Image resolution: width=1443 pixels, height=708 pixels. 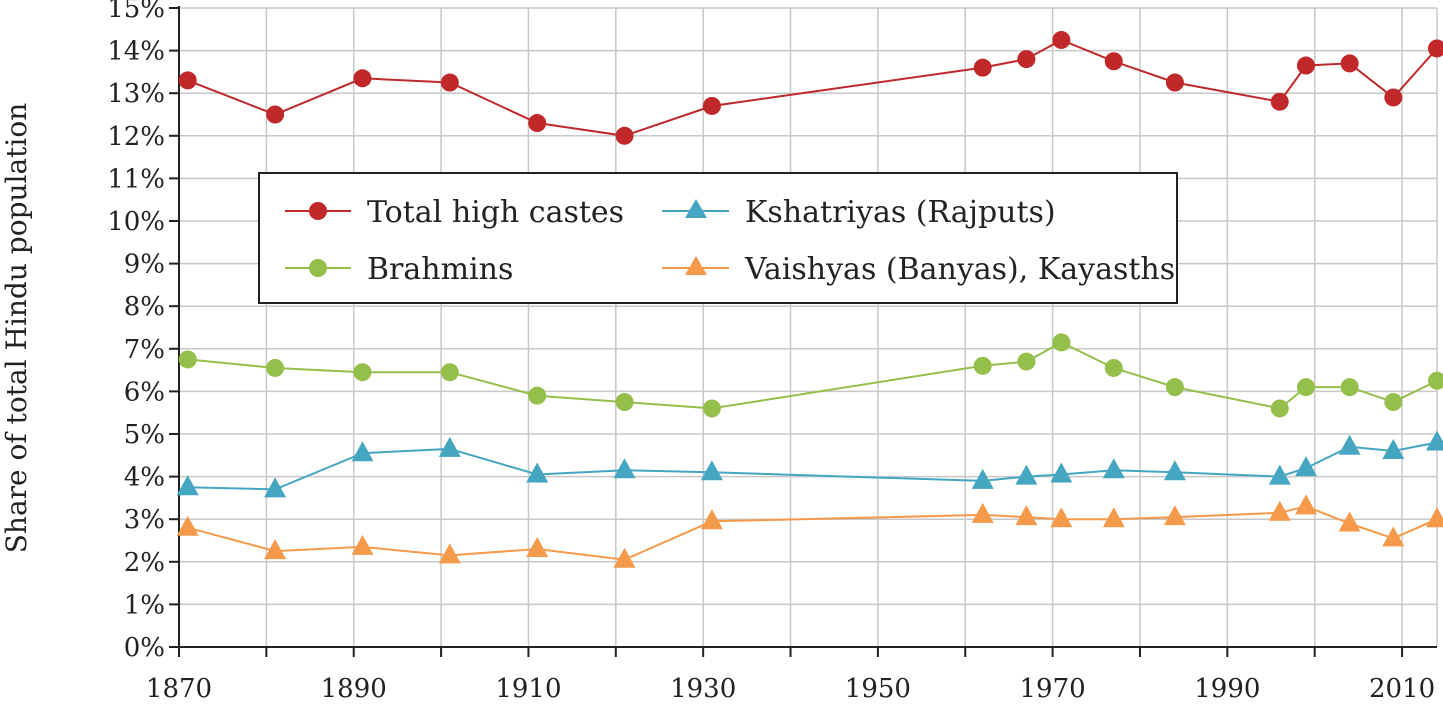 I want to click on x-tick-label: 1950, so click(x=878, y=689).